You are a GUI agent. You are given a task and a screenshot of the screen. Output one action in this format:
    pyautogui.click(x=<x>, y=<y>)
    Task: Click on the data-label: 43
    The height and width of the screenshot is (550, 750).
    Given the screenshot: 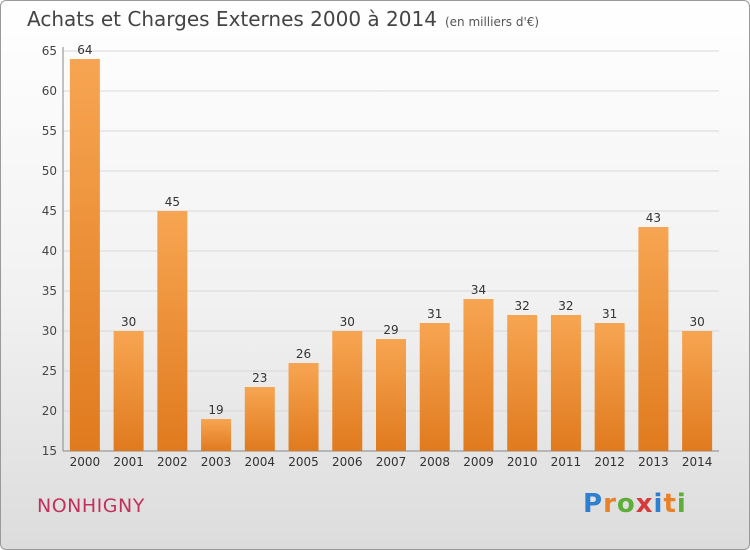 What is the action you would take?
    pyautogui.click(x=653, y=218)
    